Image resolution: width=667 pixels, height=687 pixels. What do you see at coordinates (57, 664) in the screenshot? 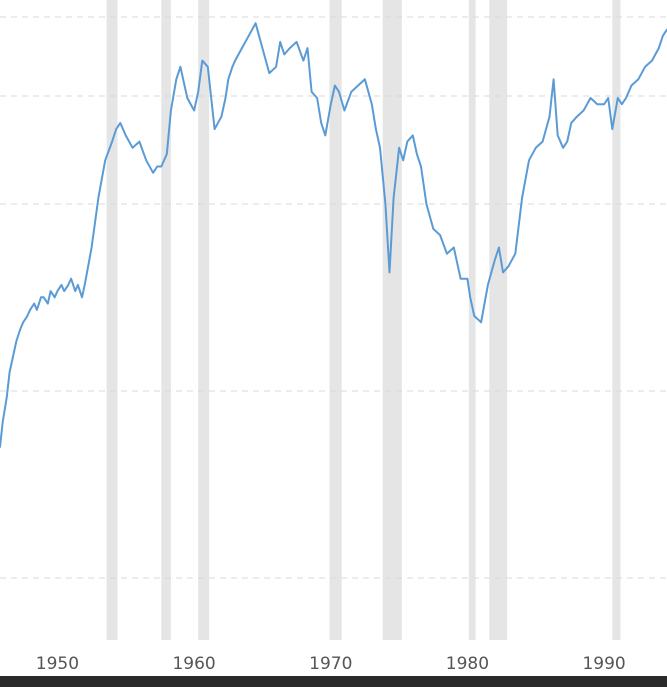
I see `x-tick-label: 1950` at bounding box center [57, 664].